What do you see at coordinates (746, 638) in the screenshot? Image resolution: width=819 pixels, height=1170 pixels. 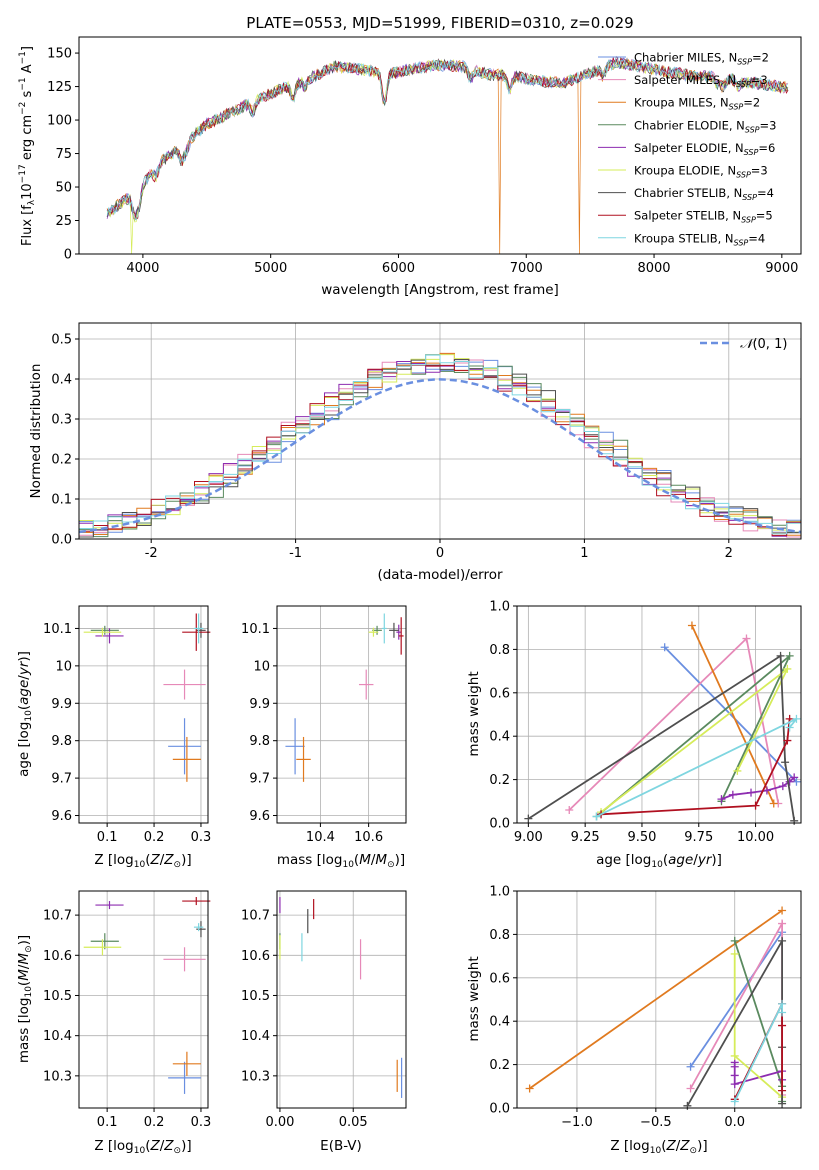 I see `weight-marker-salpeter-miles` at bounding box center [746, 638].